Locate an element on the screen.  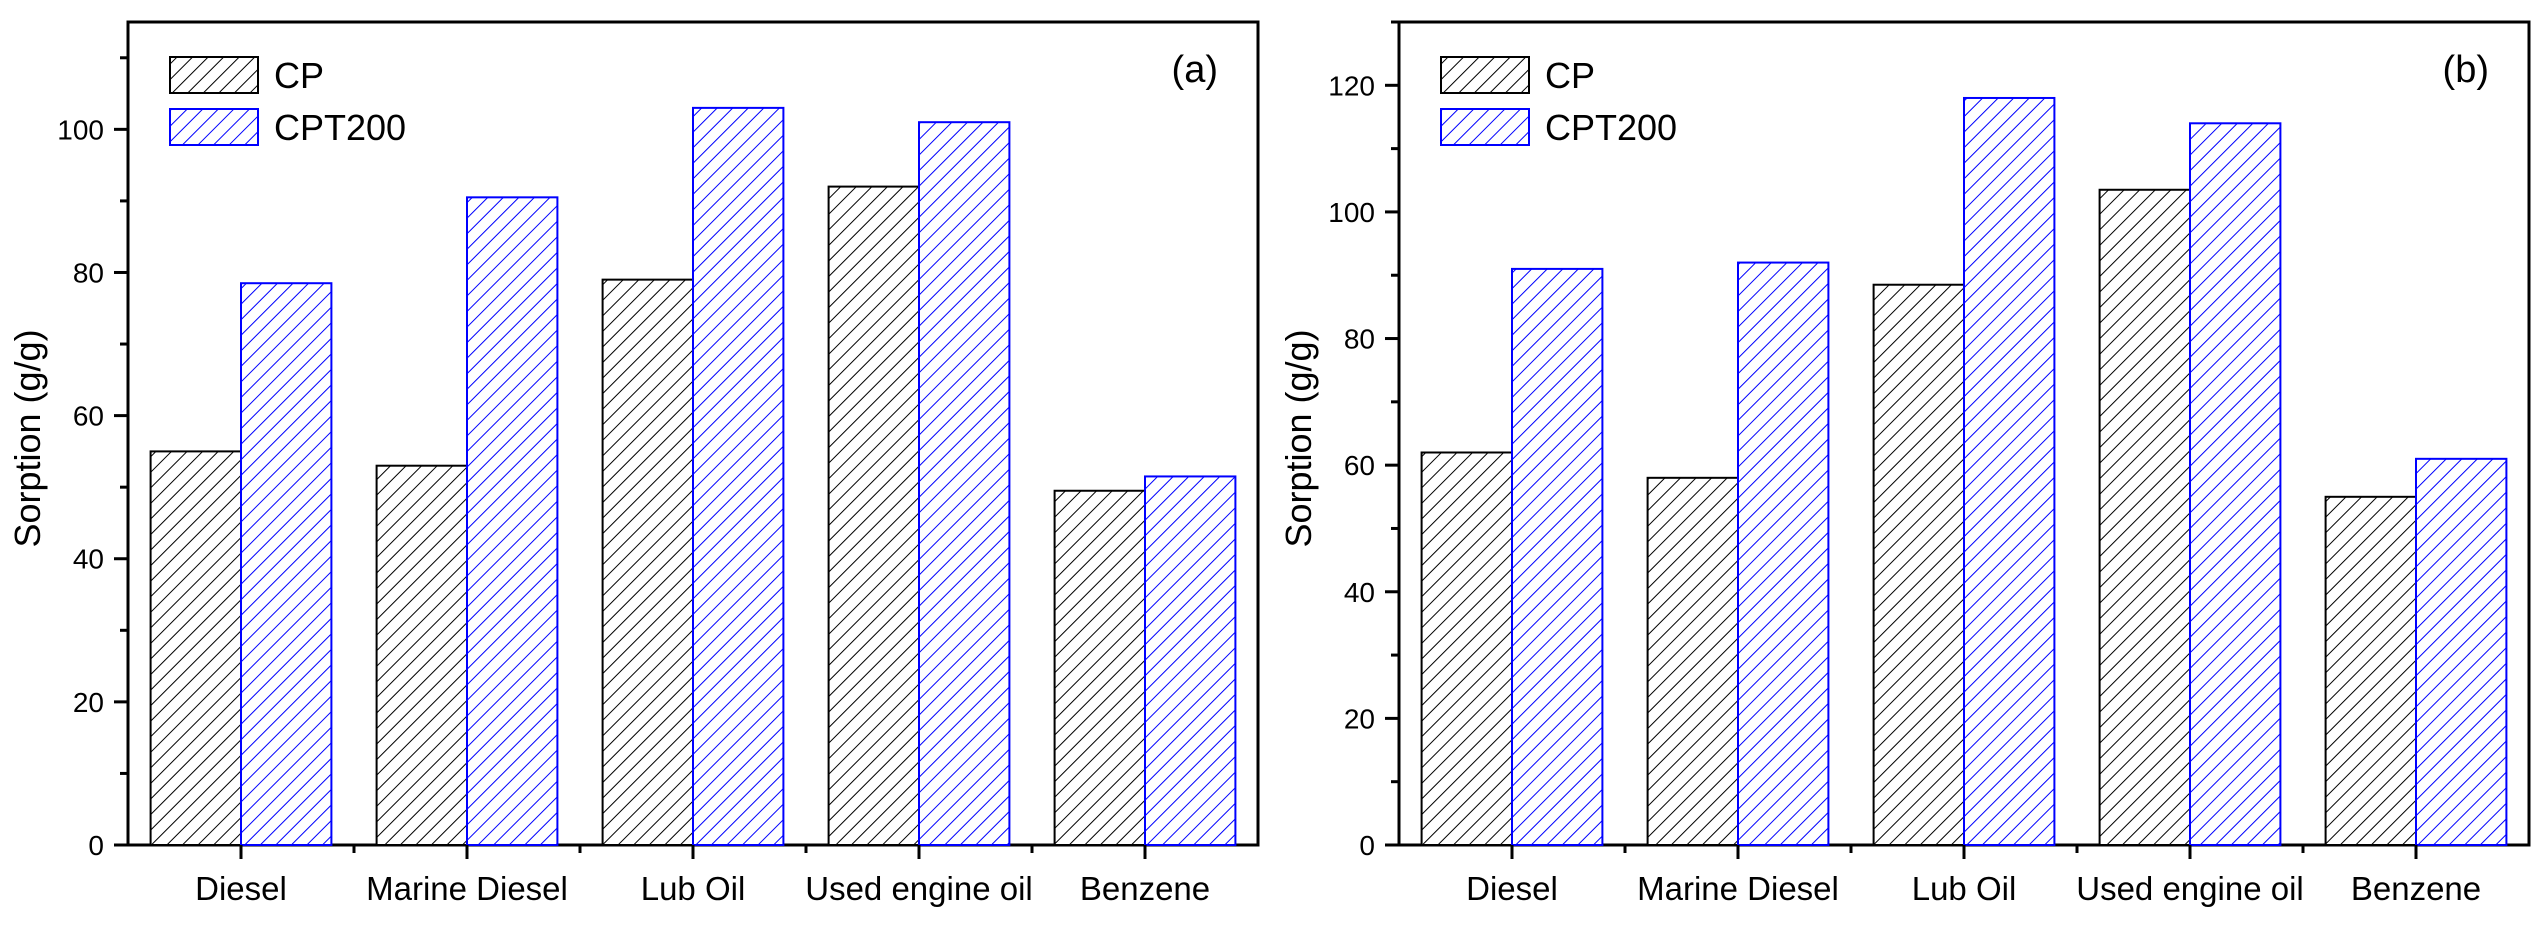
panel-label: (b) is located at coordinates (2466, 70).